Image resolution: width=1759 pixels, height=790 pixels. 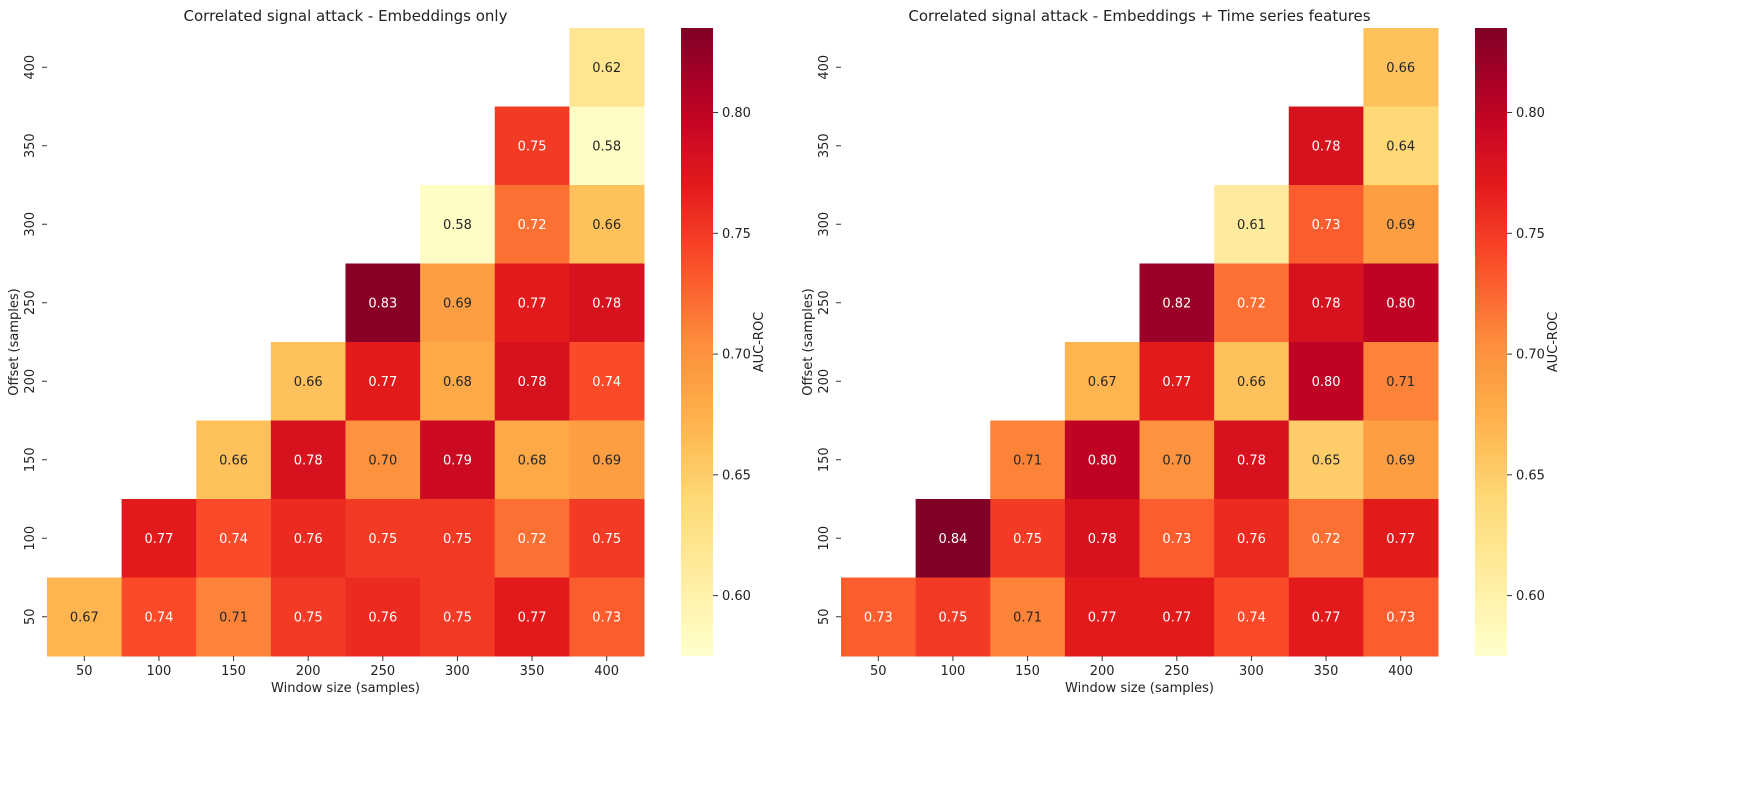 I want to click on panel-2-xlabel: Window size (samples), so click(x=1139, y=688).